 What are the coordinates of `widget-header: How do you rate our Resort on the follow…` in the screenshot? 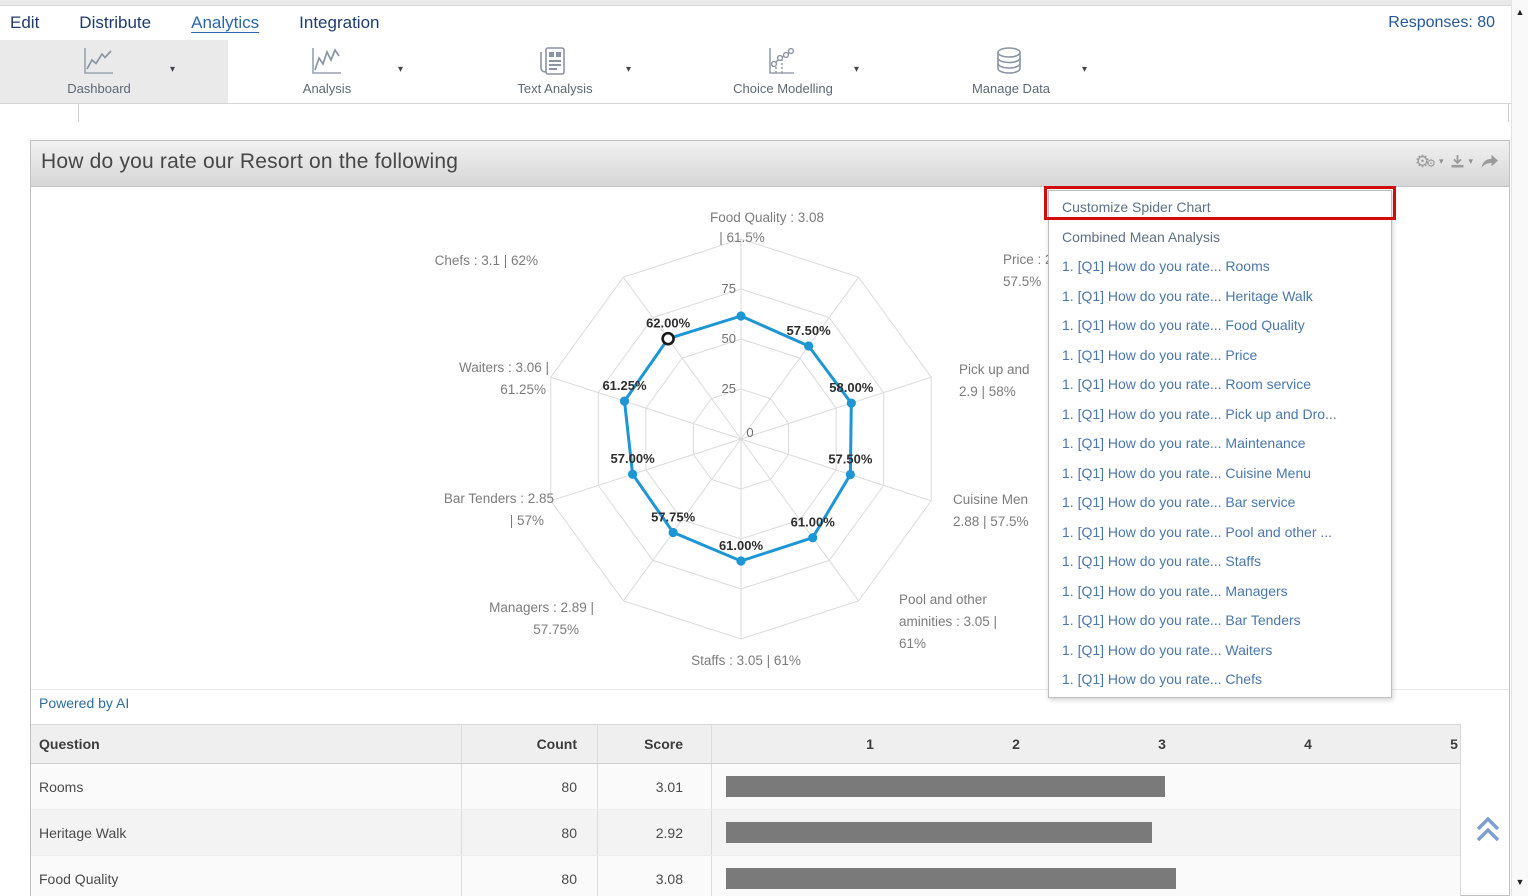 It's located at (770, 164).